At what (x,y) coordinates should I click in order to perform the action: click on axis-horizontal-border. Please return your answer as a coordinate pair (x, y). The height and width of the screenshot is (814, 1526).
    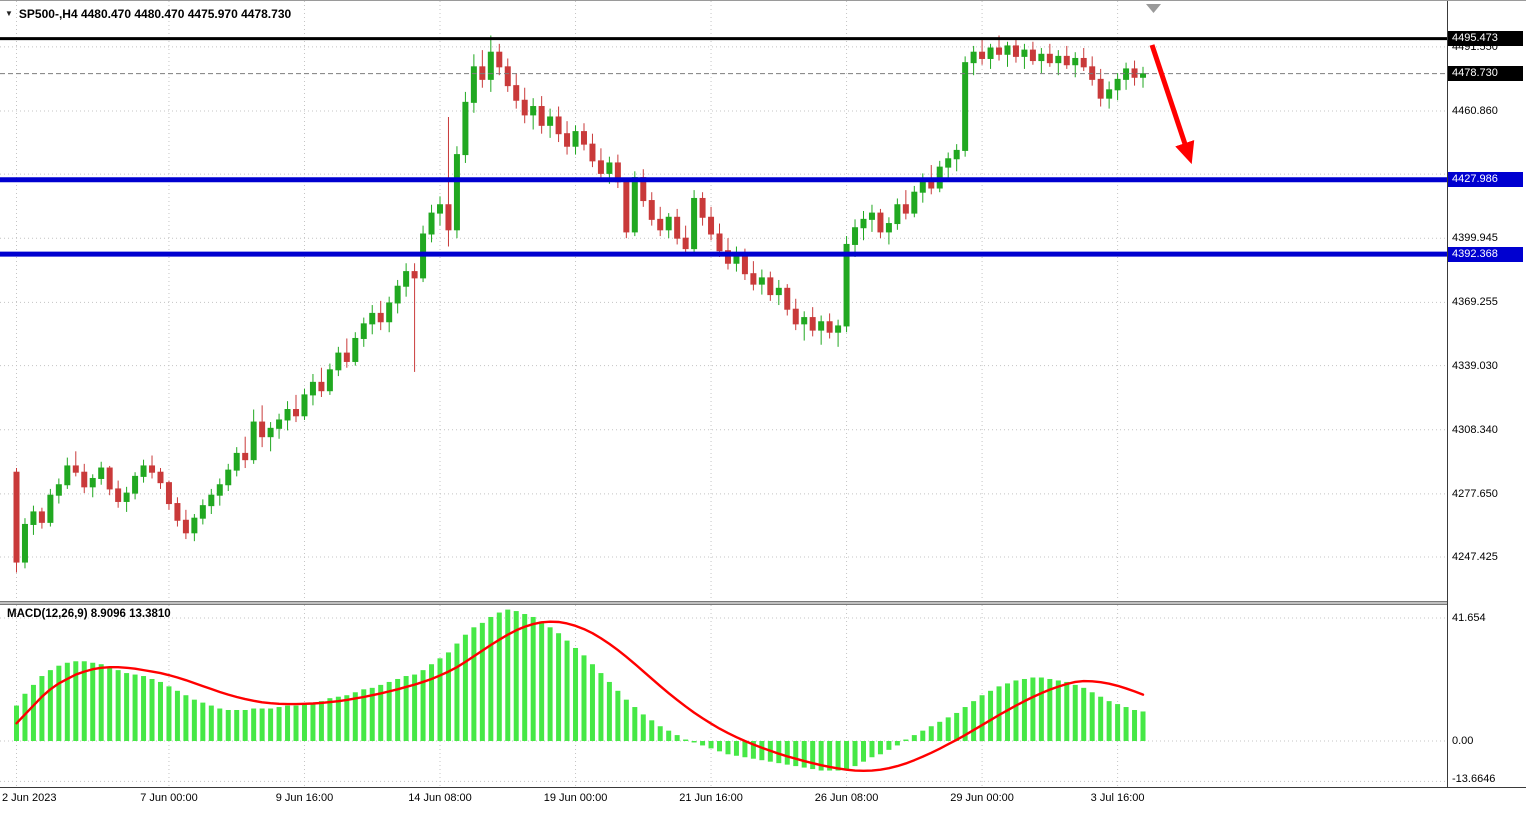
    Looking at the image, I should click on (763, 787).